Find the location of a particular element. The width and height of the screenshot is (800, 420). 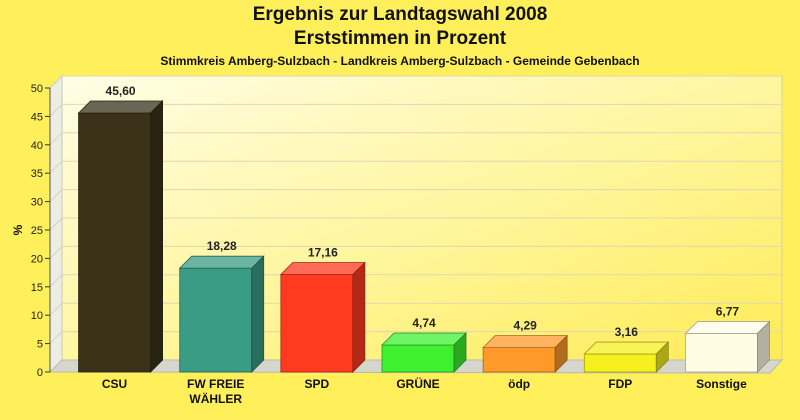

x-tick-label: ödp is located at coordinates (519, 384).